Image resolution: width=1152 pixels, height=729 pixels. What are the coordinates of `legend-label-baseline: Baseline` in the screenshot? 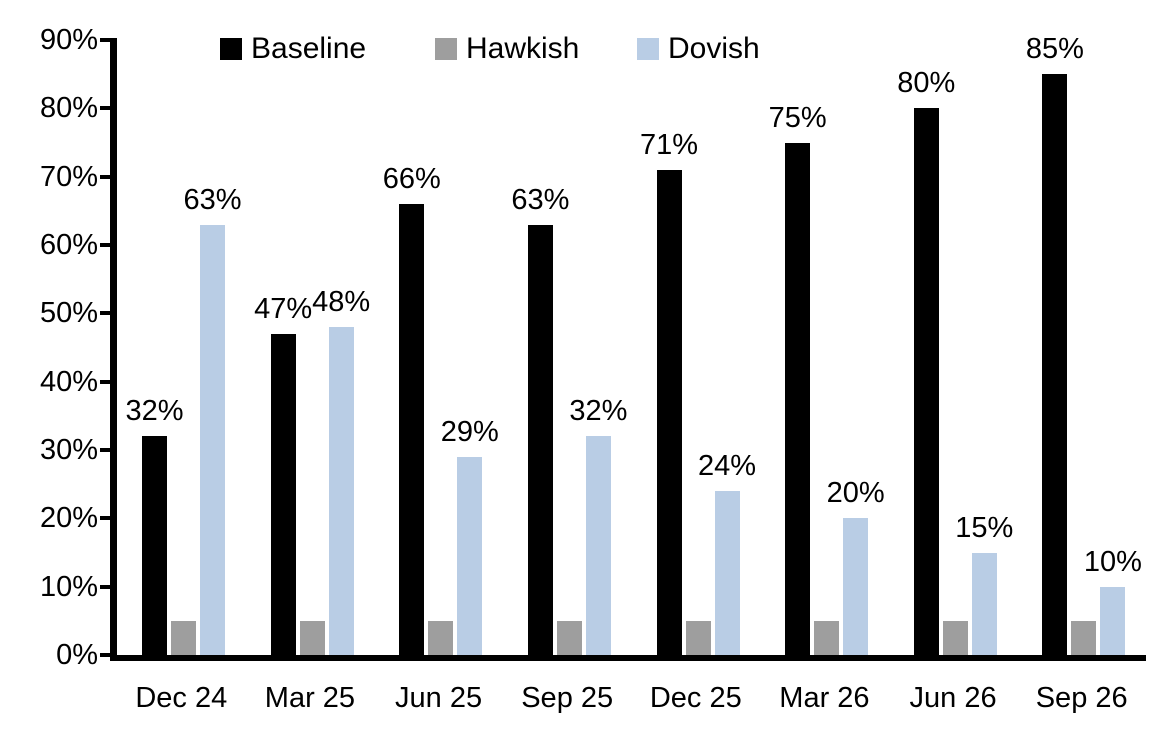 It's located at (309, 48).